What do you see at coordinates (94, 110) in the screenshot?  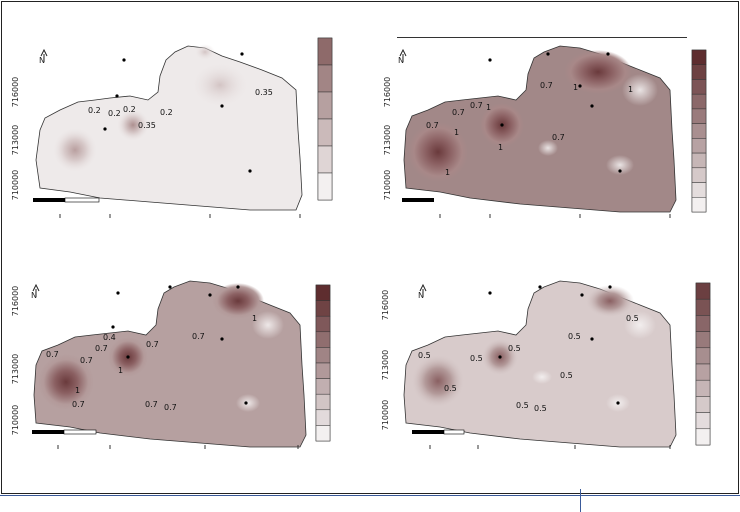 I see `contour-label: 0.2` at bounding box center [94, 110].